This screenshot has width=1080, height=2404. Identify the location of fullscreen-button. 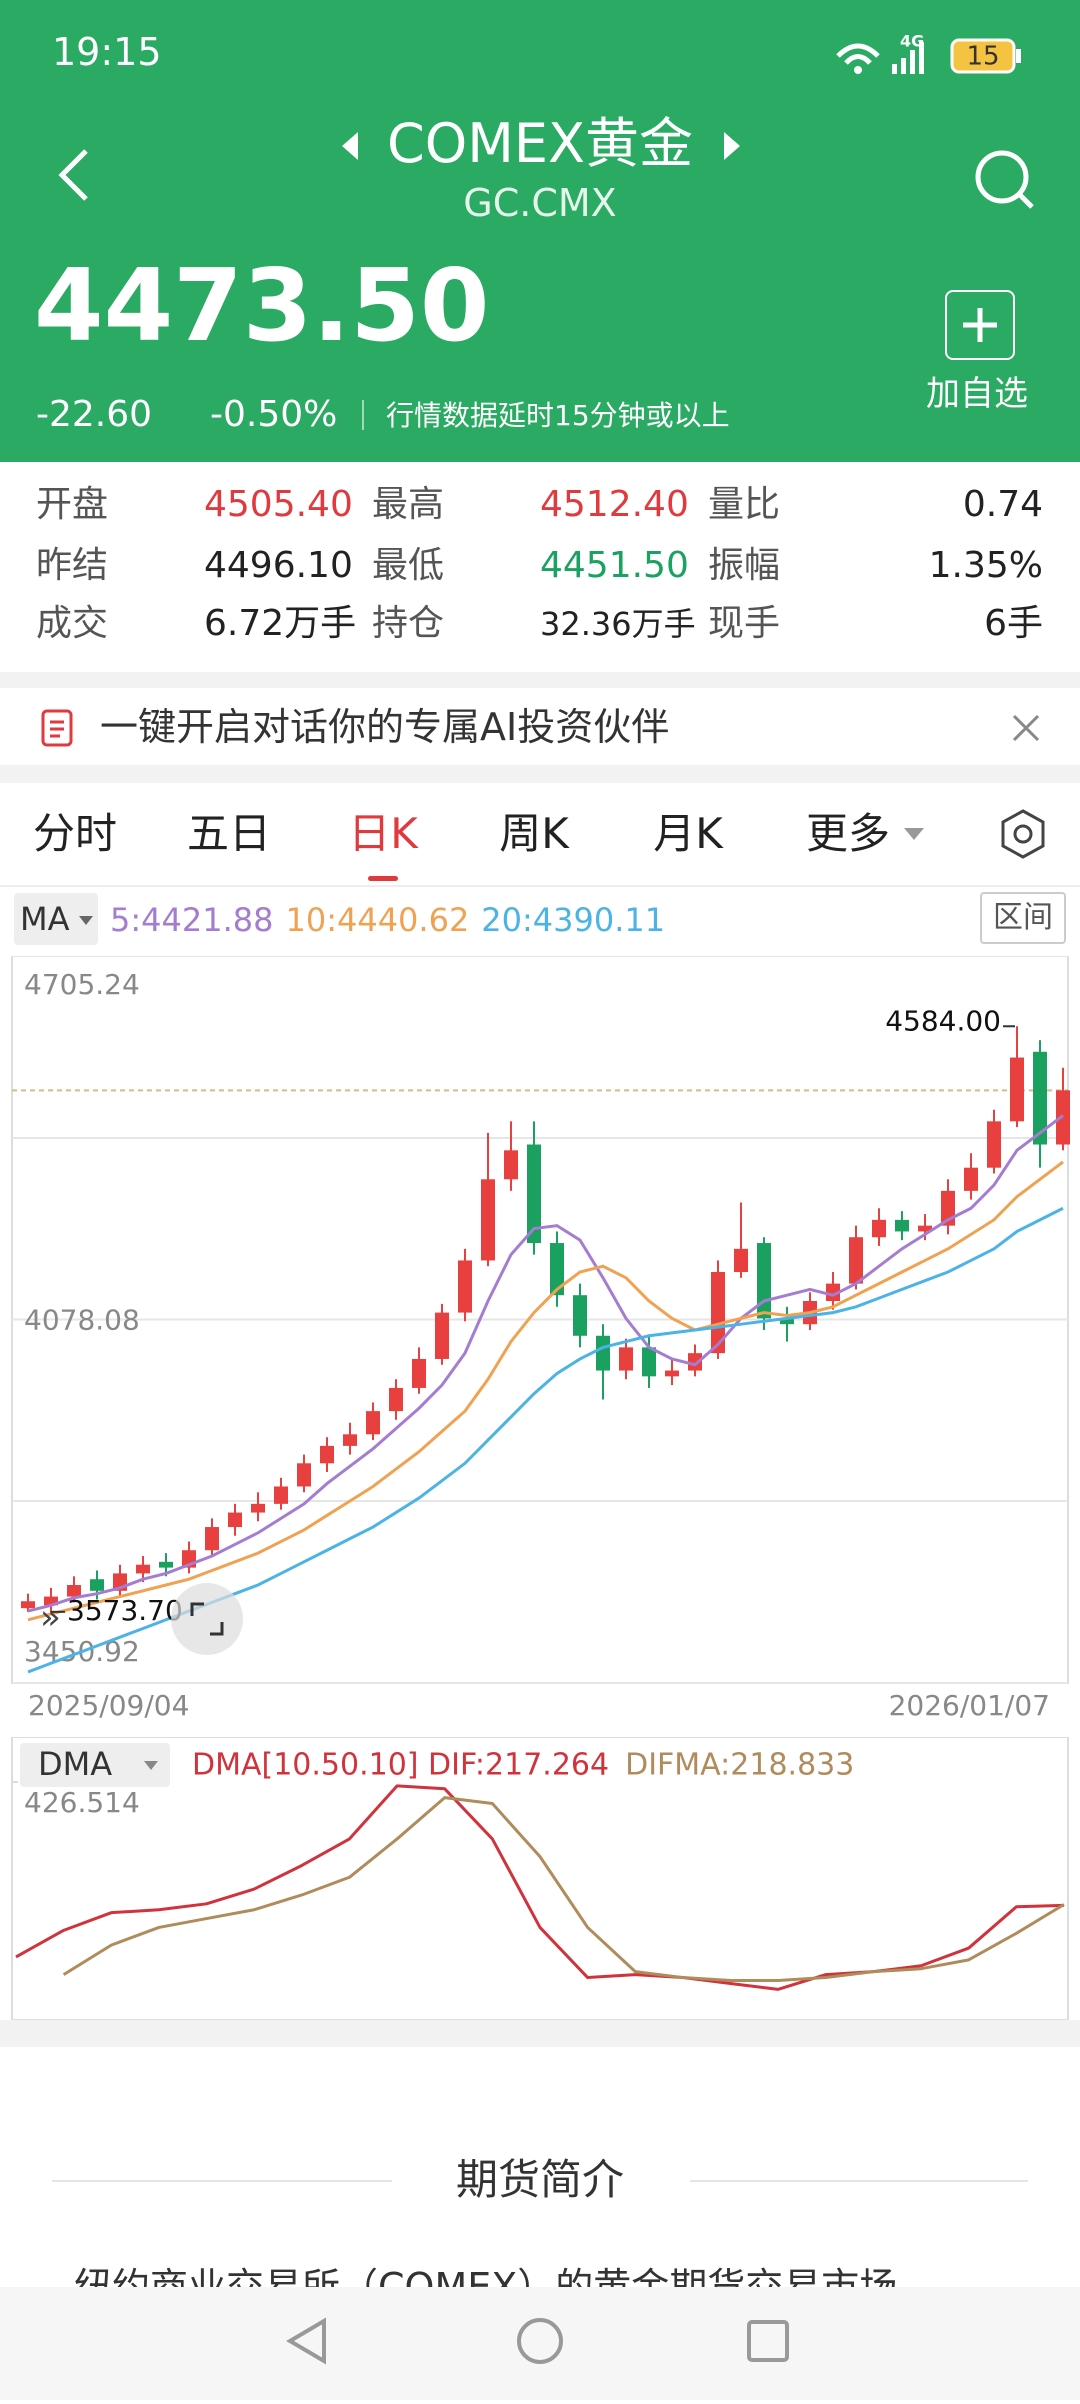
(207, 1619).